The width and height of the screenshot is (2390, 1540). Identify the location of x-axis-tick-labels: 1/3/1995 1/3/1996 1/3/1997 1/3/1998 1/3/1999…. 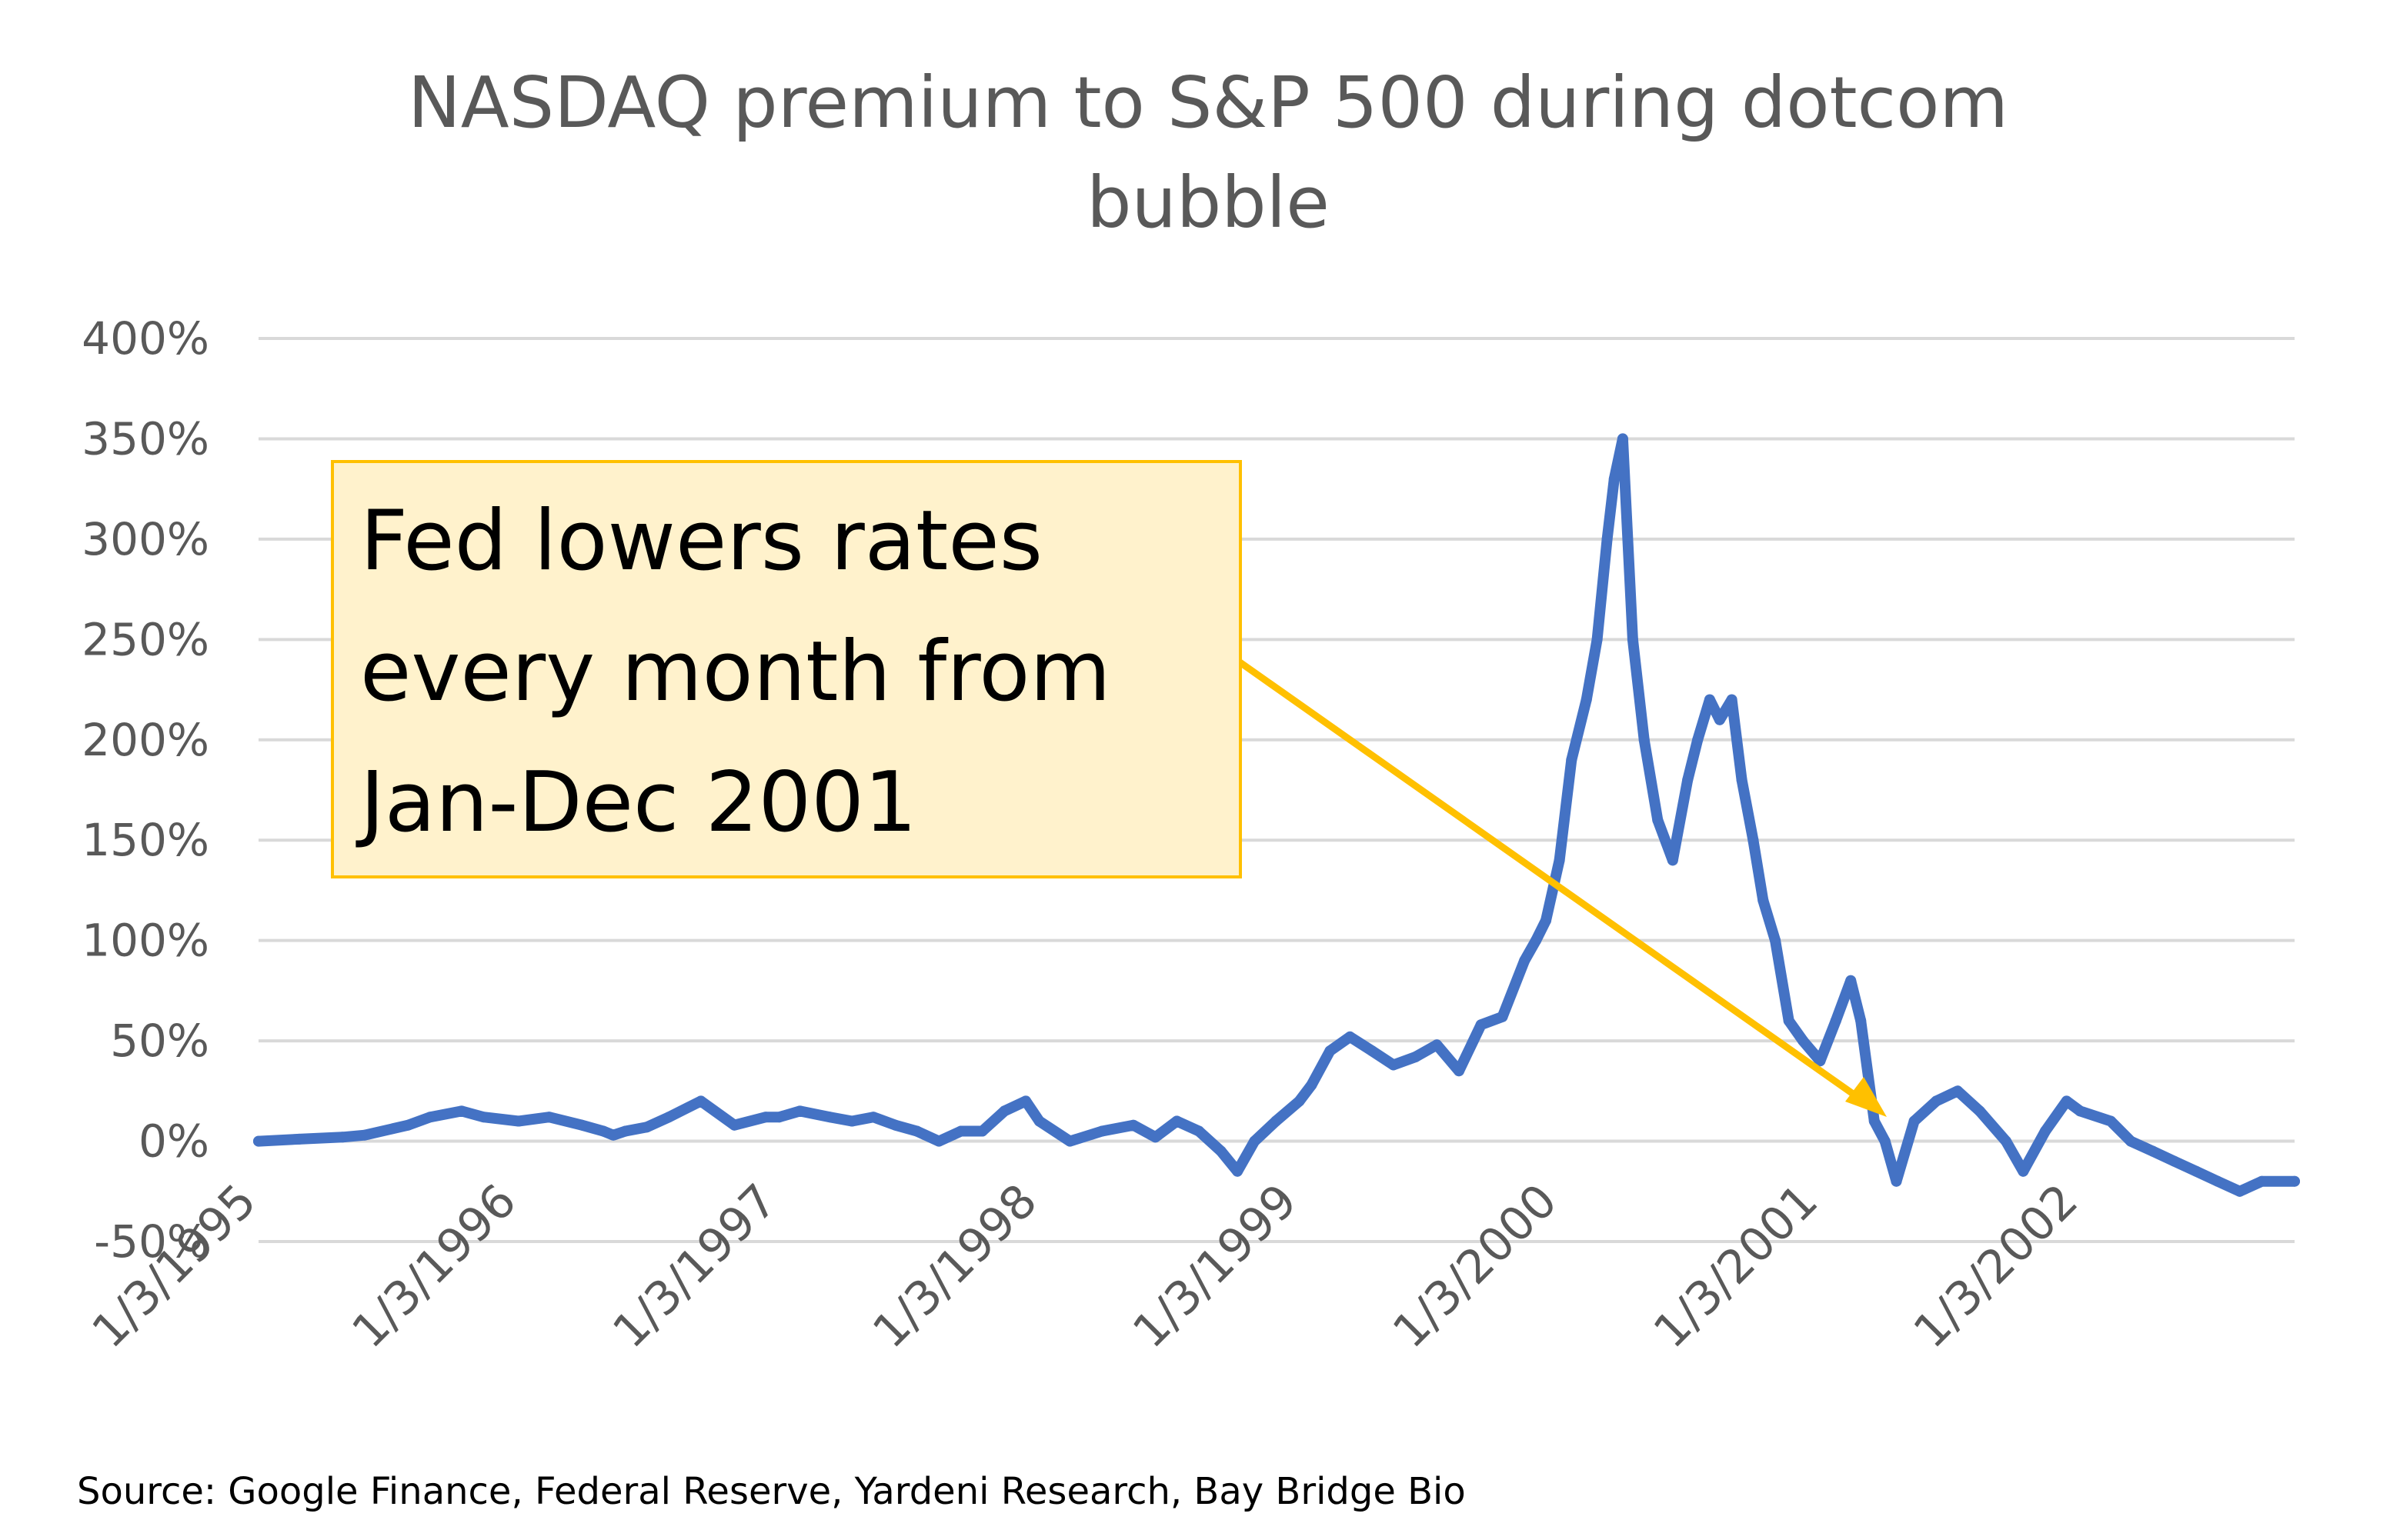
(1085, 1266).